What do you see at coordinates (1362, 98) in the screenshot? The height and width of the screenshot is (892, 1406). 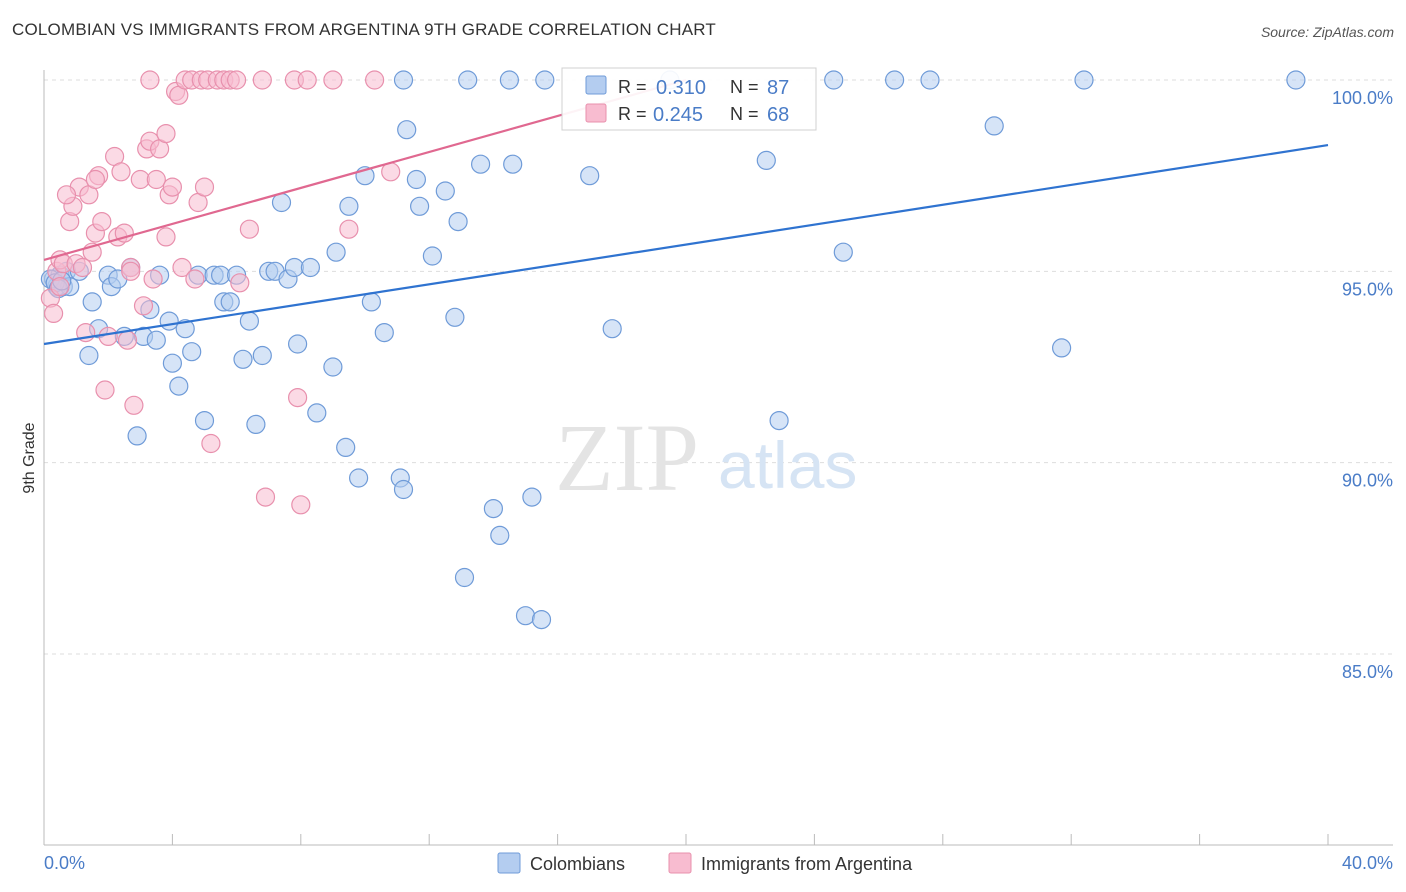 I see `y-tick-label: 100.0%` at bounding box center [1362, 98].